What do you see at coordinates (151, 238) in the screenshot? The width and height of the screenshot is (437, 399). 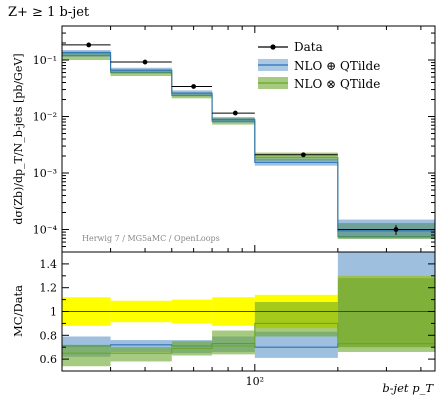 I see `generator-watermark: Herwig 7 / MG5aMC / OpenLoops` at bounding box center [151, 238].